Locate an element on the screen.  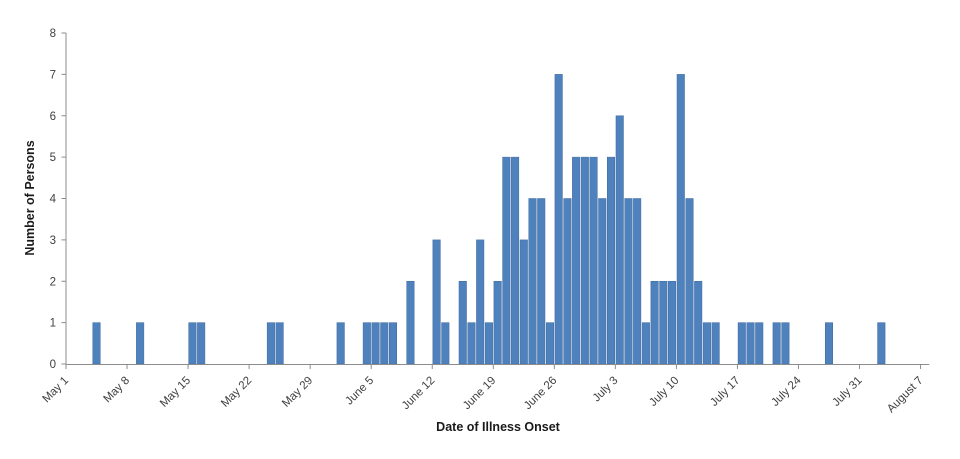
x-tick-label: June 12 is located at coordinates (418, 393).